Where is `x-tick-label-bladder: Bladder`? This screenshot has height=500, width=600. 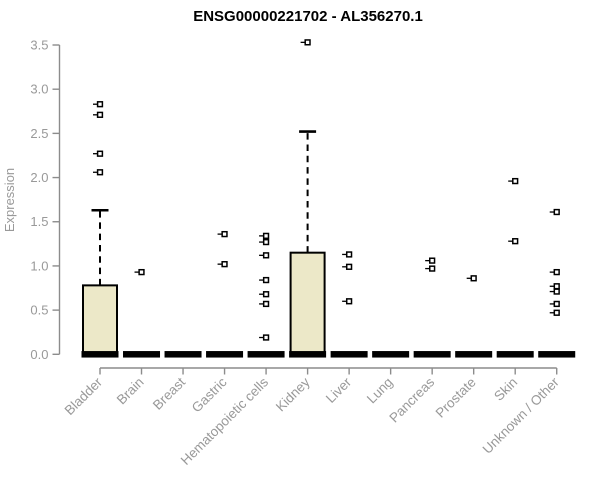
x-tick-label-bladder: Bladder is located at coordinates (84, 396).